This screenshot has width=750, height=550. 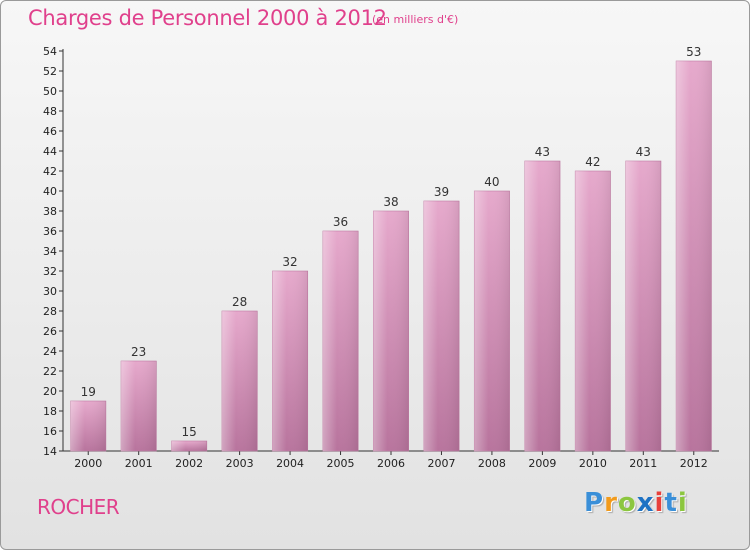 I want to click on y-tick-label: 26, so click(x=50, y=331).